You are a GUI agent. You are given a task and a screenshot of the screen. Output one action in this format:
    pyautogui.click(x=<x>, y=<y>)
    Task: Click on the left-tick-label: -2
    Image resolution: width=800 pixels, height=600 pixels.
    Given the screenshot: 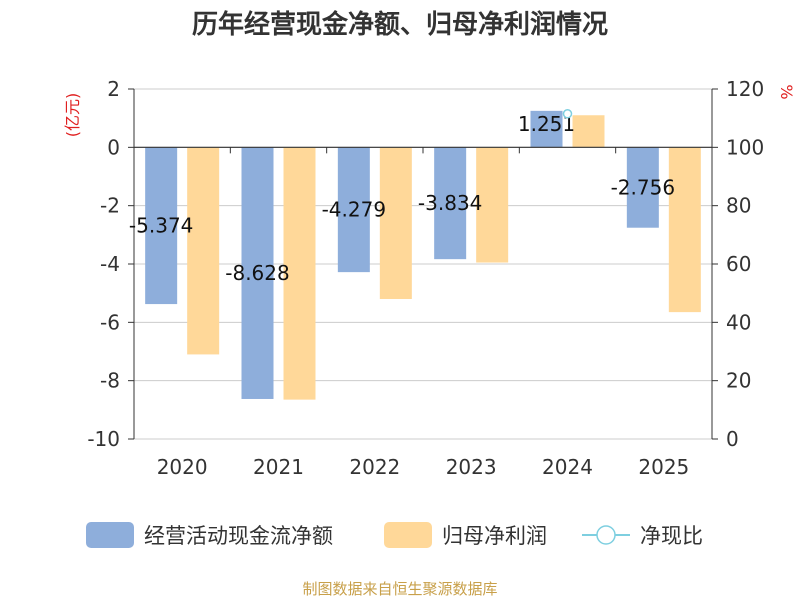 What is the action you would take?
    pyautogui.click(x=110, y=206)
    